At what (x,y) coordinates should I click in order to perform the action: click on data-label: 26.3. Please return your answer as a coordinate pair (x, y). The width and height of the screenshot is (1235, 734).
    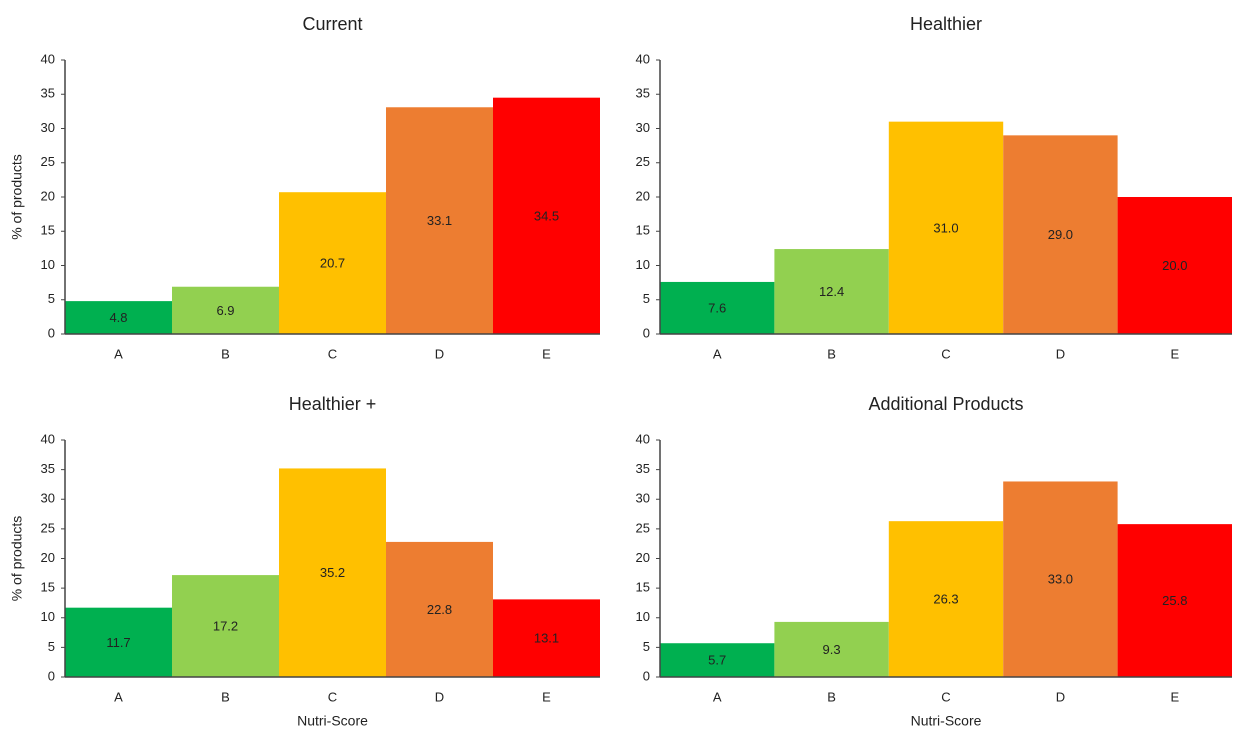
    Looking at the image, I should click on (945, 599).